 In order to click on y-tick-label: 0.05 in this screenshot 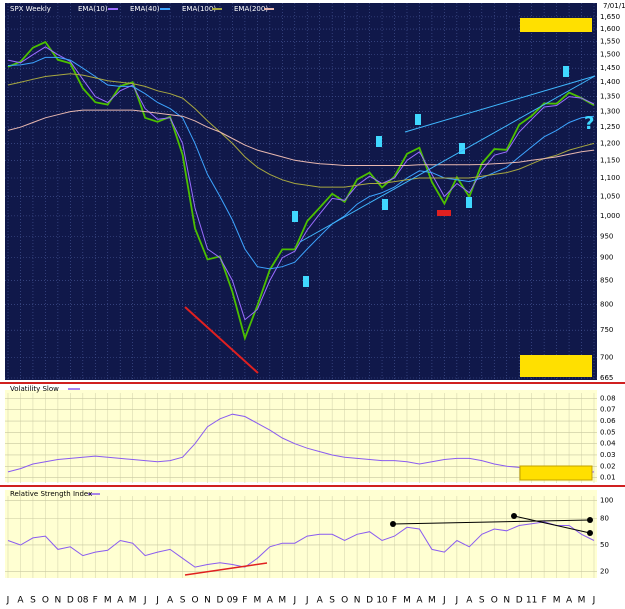, I will do `click(608, 432)`.